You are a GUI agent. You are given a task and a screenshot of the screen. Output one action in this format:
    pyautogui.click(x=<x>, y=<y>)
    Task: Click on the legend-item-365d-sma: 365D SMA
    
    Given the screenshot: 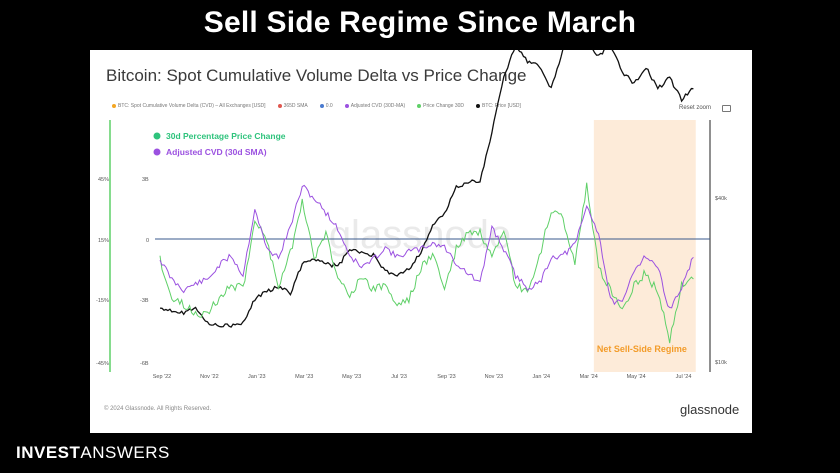 What is the action you would take?
    pyautogui.click(x=292, y=106)
    